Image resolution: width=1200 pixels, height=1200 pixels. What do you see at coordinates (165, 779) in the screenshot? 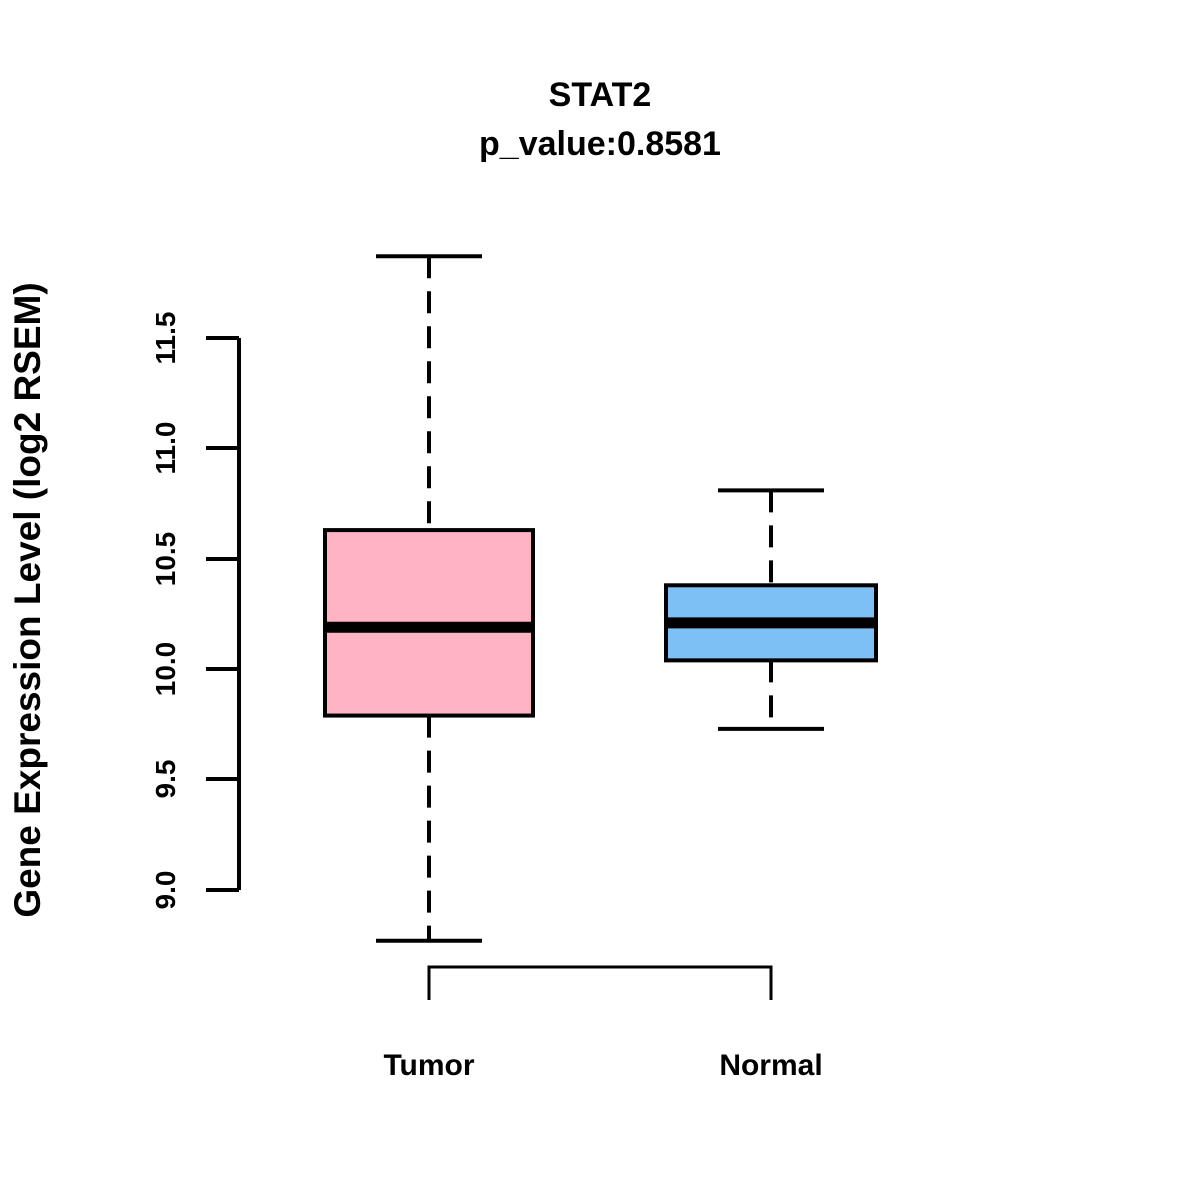
I see `y-tick-label-9-5: 9.5` at bounding box center [165, 779].